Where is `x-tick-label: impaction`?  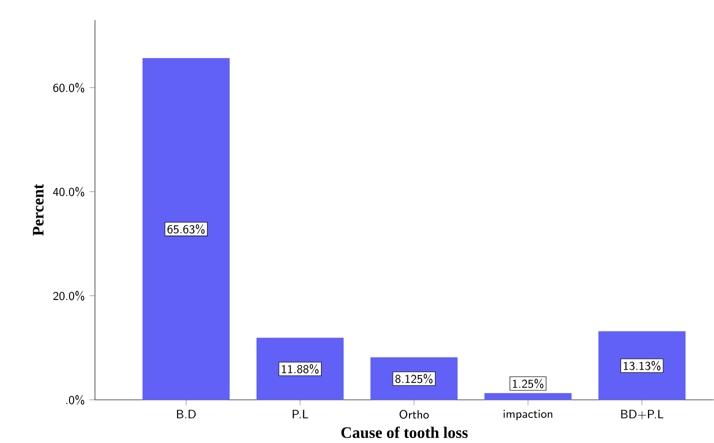 x-tick-label: impaction is located at coordinates (528, 415).